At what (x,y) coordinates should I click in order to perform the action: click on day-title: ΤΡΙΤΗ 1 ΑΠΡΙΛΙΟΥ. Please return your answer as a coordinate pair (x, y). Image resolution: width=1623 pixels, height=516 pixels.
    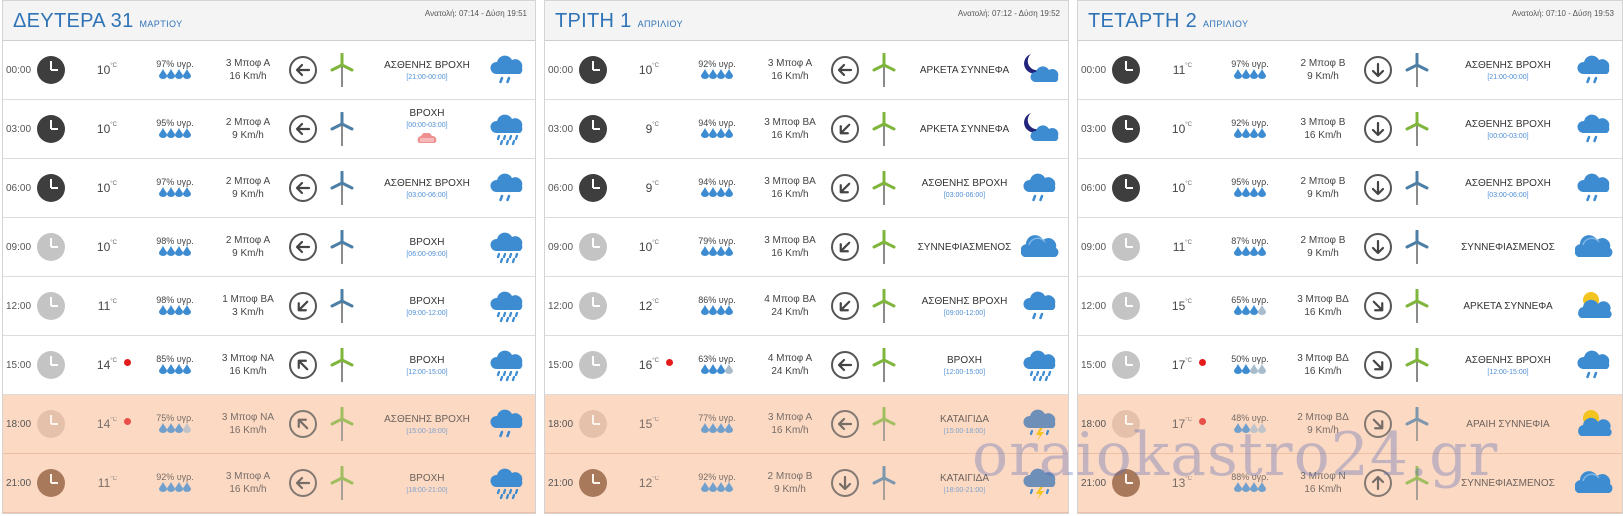
    Looking at the image, I should click on (619, 21).